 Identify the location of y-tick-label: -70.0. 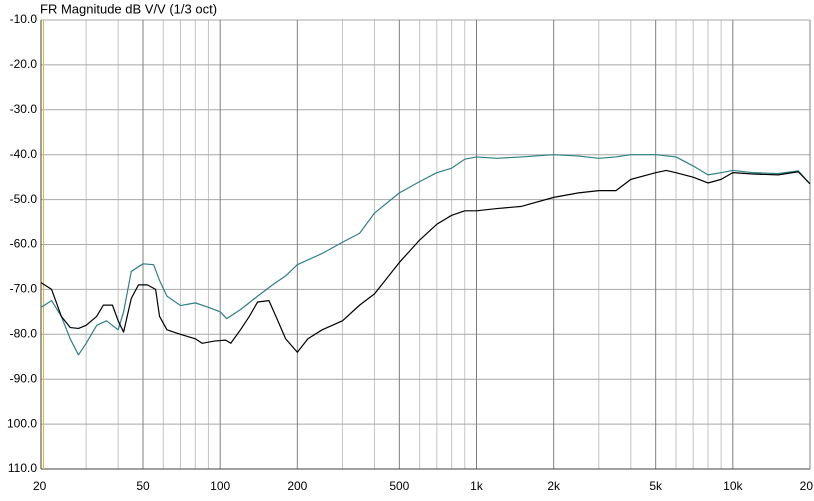
(24, 289).